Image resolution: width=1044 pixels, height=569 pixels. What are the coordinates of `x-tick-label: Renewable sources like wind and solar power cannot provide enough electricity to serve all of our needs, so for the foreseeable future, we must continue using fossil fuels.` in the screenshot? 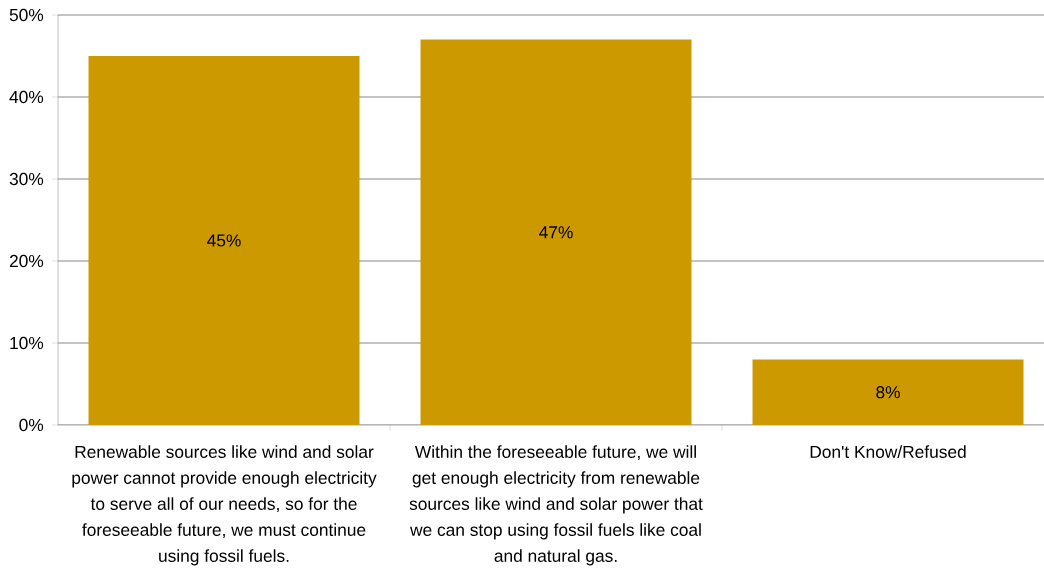 It's located at (224, 505).